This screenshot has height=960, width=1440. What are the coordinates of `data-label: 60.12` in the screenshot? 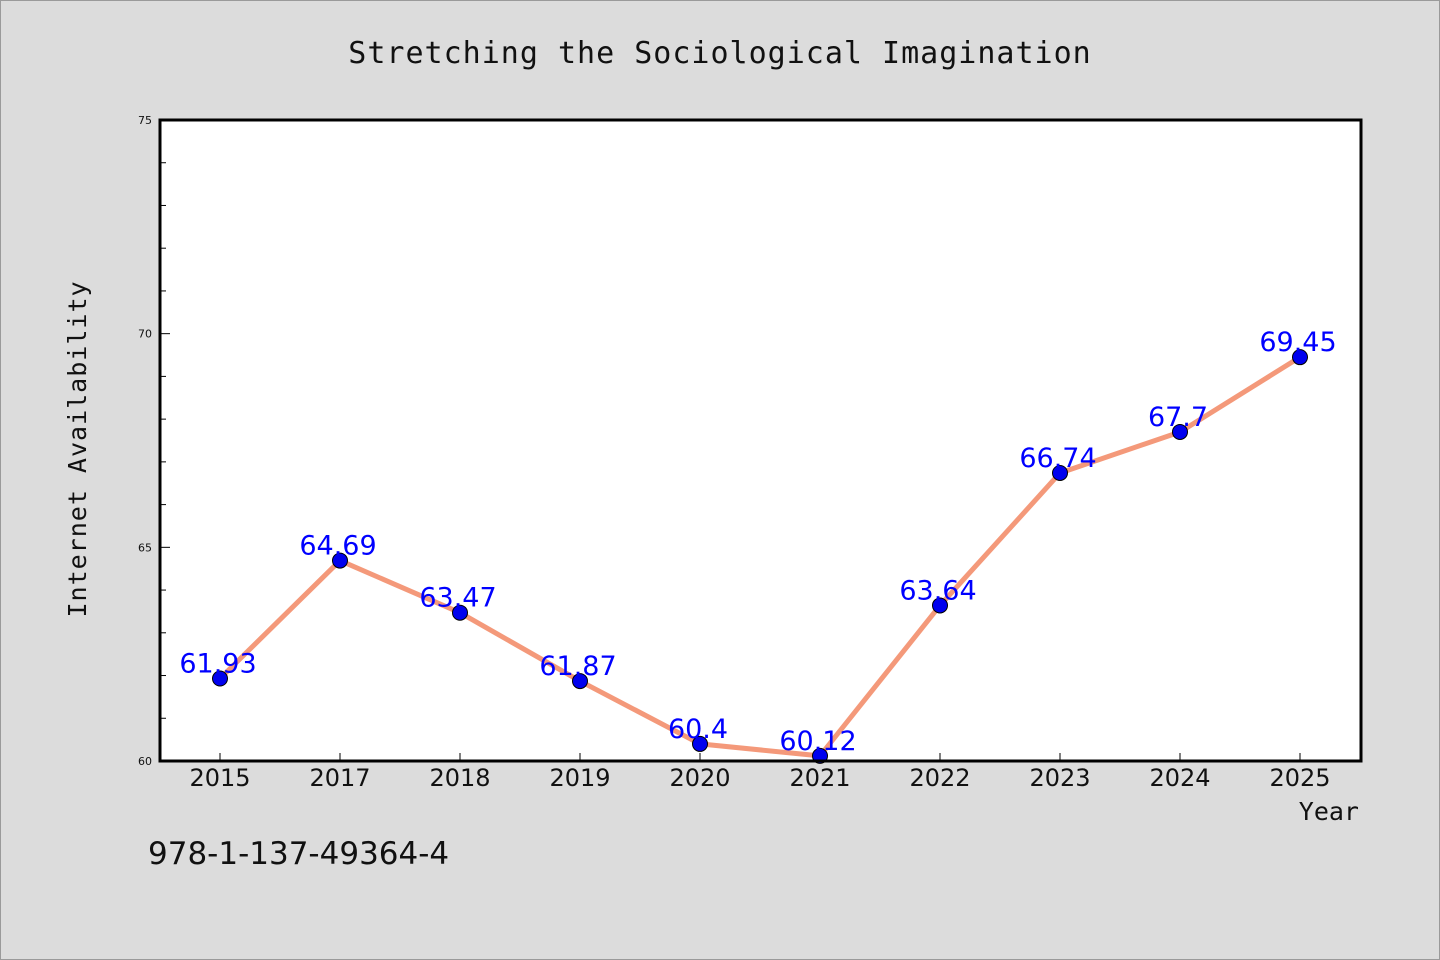 It's located at (817, 741).